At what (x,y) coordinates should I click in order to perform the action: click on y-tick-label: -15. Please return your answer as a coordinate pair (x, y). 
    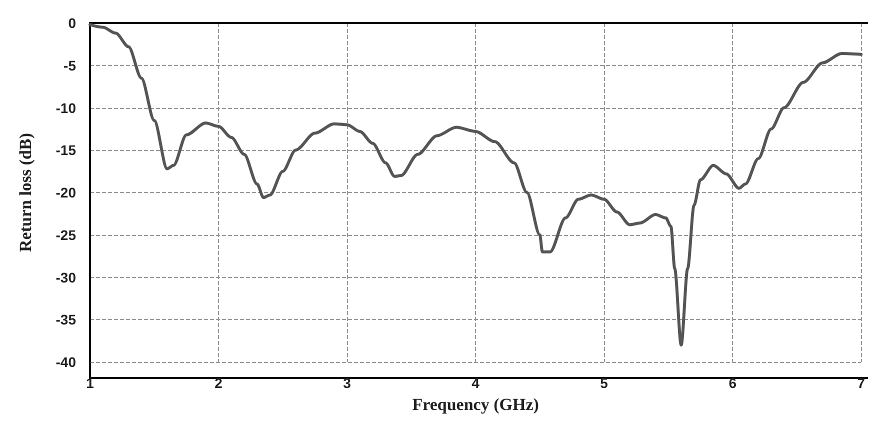
    Looking at the image, I should click on (66, 150).